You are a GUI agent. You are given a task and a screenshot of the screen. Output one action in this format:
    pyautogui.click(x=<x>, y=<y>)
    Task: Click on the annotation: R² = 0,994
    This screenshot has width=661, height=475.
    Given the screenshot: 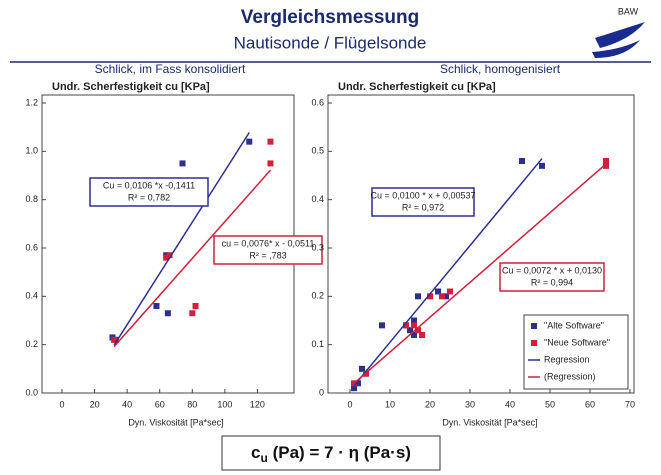 What is the action you would take?
    pyautogui.click(x=552, y=282)
    